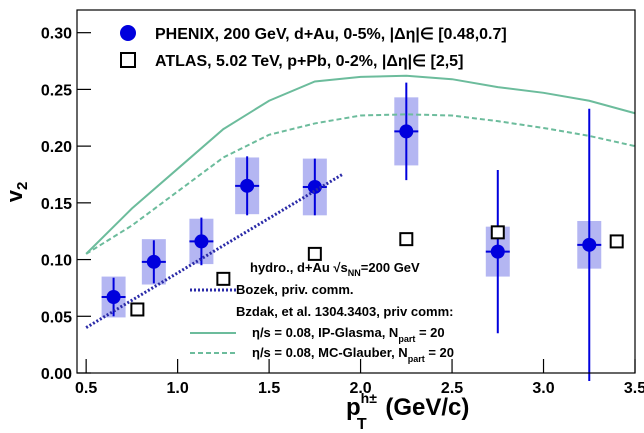 The height and width of the screenshot is (433, 644). I want to click on x-axis-title-sub: T, so click(362, 424).